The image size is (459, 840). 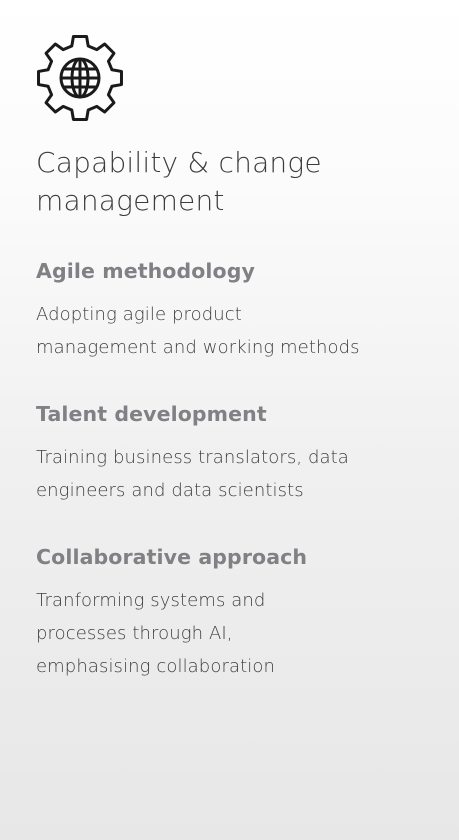 I want to click on section-heading: Talent development, so click(x=151, y=414).